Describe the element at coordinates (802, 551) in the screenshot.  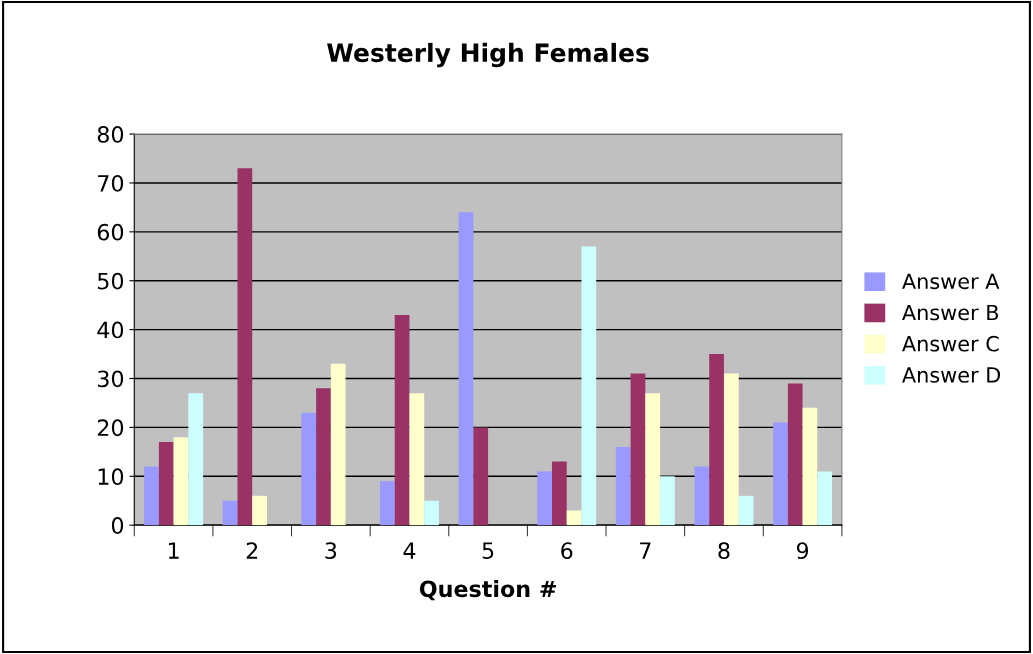
I see `x-tick-label: 9` at that location.